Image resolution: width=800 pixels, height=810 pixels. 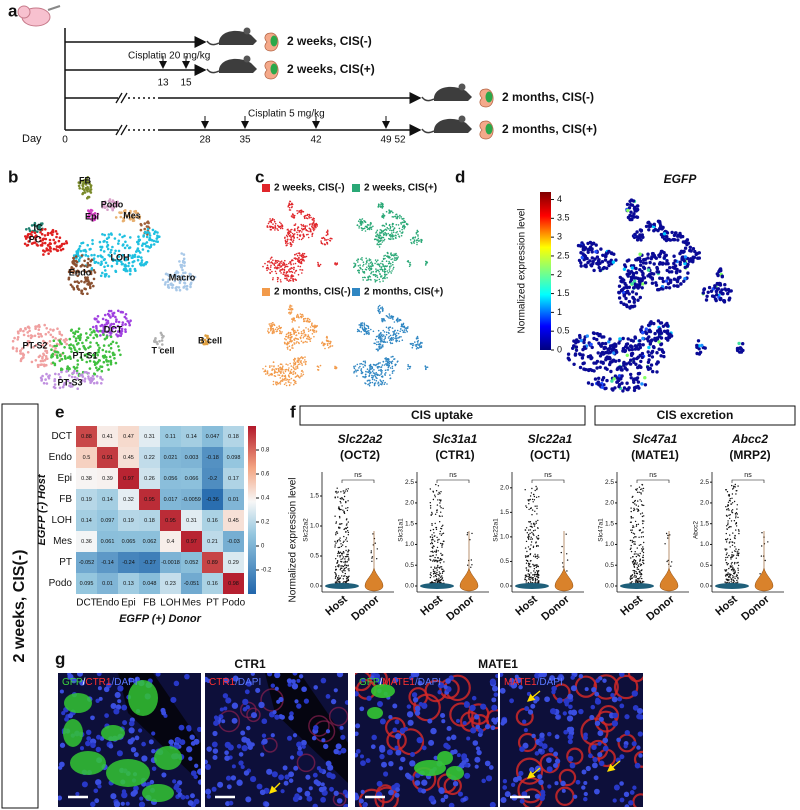 What do you see at coordinates (358, 481) in the screenshot?
I see `sig-bracket` at bounding box center [358, 481].